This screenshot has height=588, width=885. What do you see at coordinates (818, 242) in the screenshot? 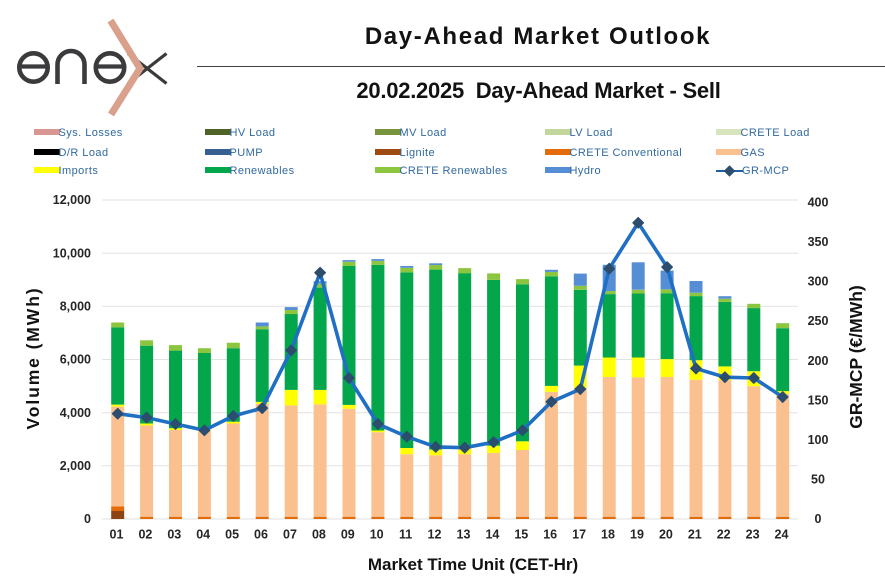
I see `svg-text: 350` at bounding box center [818, 242].